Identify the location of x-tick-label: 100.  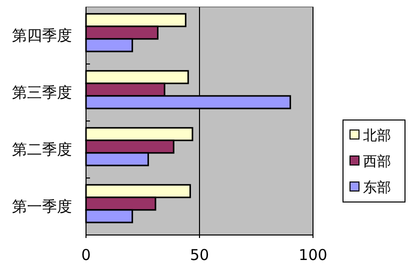
(313, 255).